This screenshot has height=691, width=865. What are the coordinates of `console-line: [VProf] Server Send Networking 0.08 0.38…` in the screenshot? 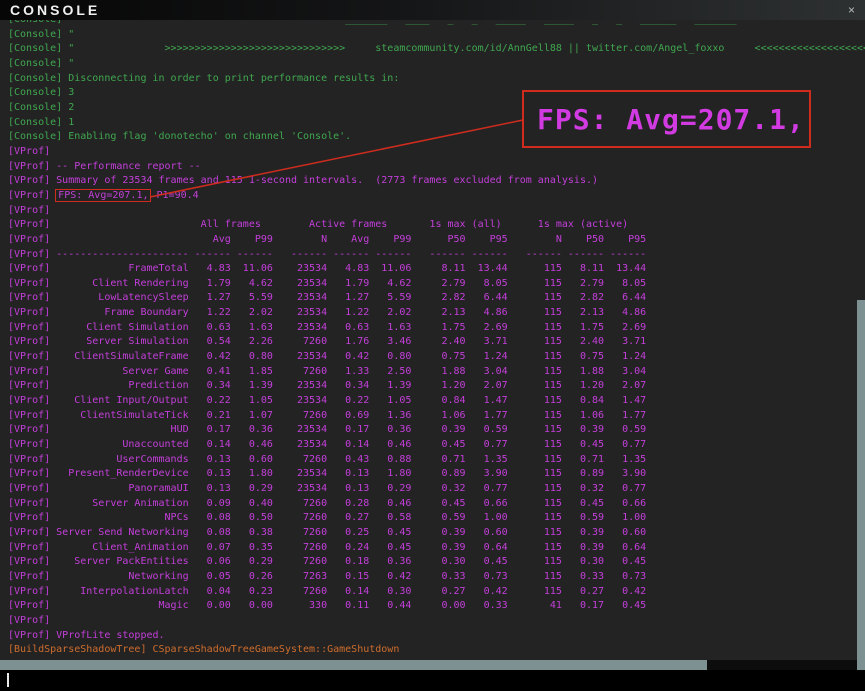 It's located at (327, 532).